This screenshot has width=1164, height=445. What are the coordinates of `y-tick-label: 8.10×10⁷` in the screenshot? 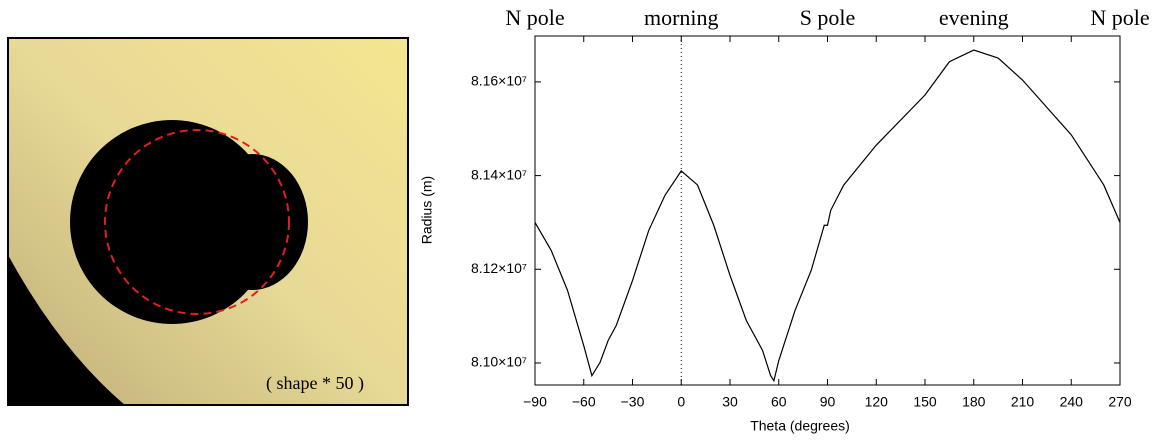 It's located at (499, 362).